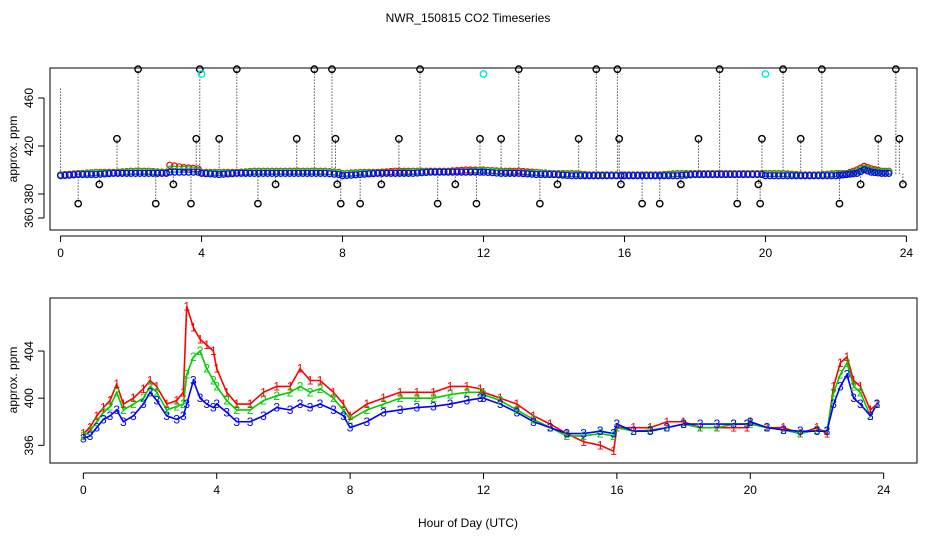  I want to click on bottom-x-tick-label: 20, so click(751, 490).